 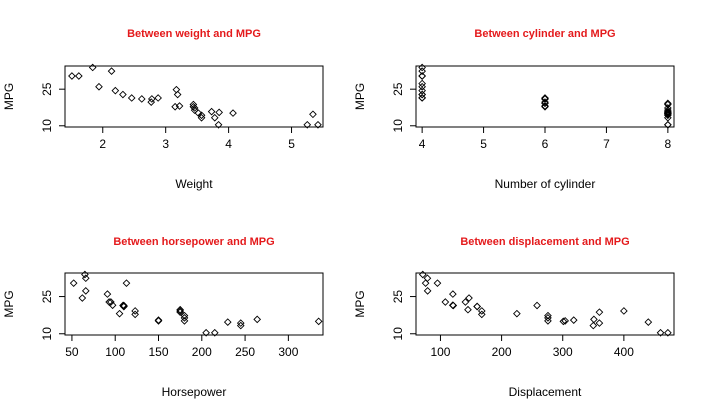 What do you see at coordinates (502, 352) in the screenshot?
I see `x-tick-label: 200` at bounding box center [502, 352].